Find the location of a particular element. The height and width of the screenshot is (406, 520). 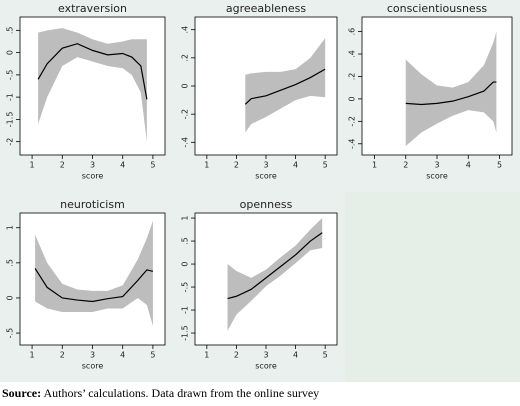

y-tick-label: -2 is located at coordinates (10, 142).